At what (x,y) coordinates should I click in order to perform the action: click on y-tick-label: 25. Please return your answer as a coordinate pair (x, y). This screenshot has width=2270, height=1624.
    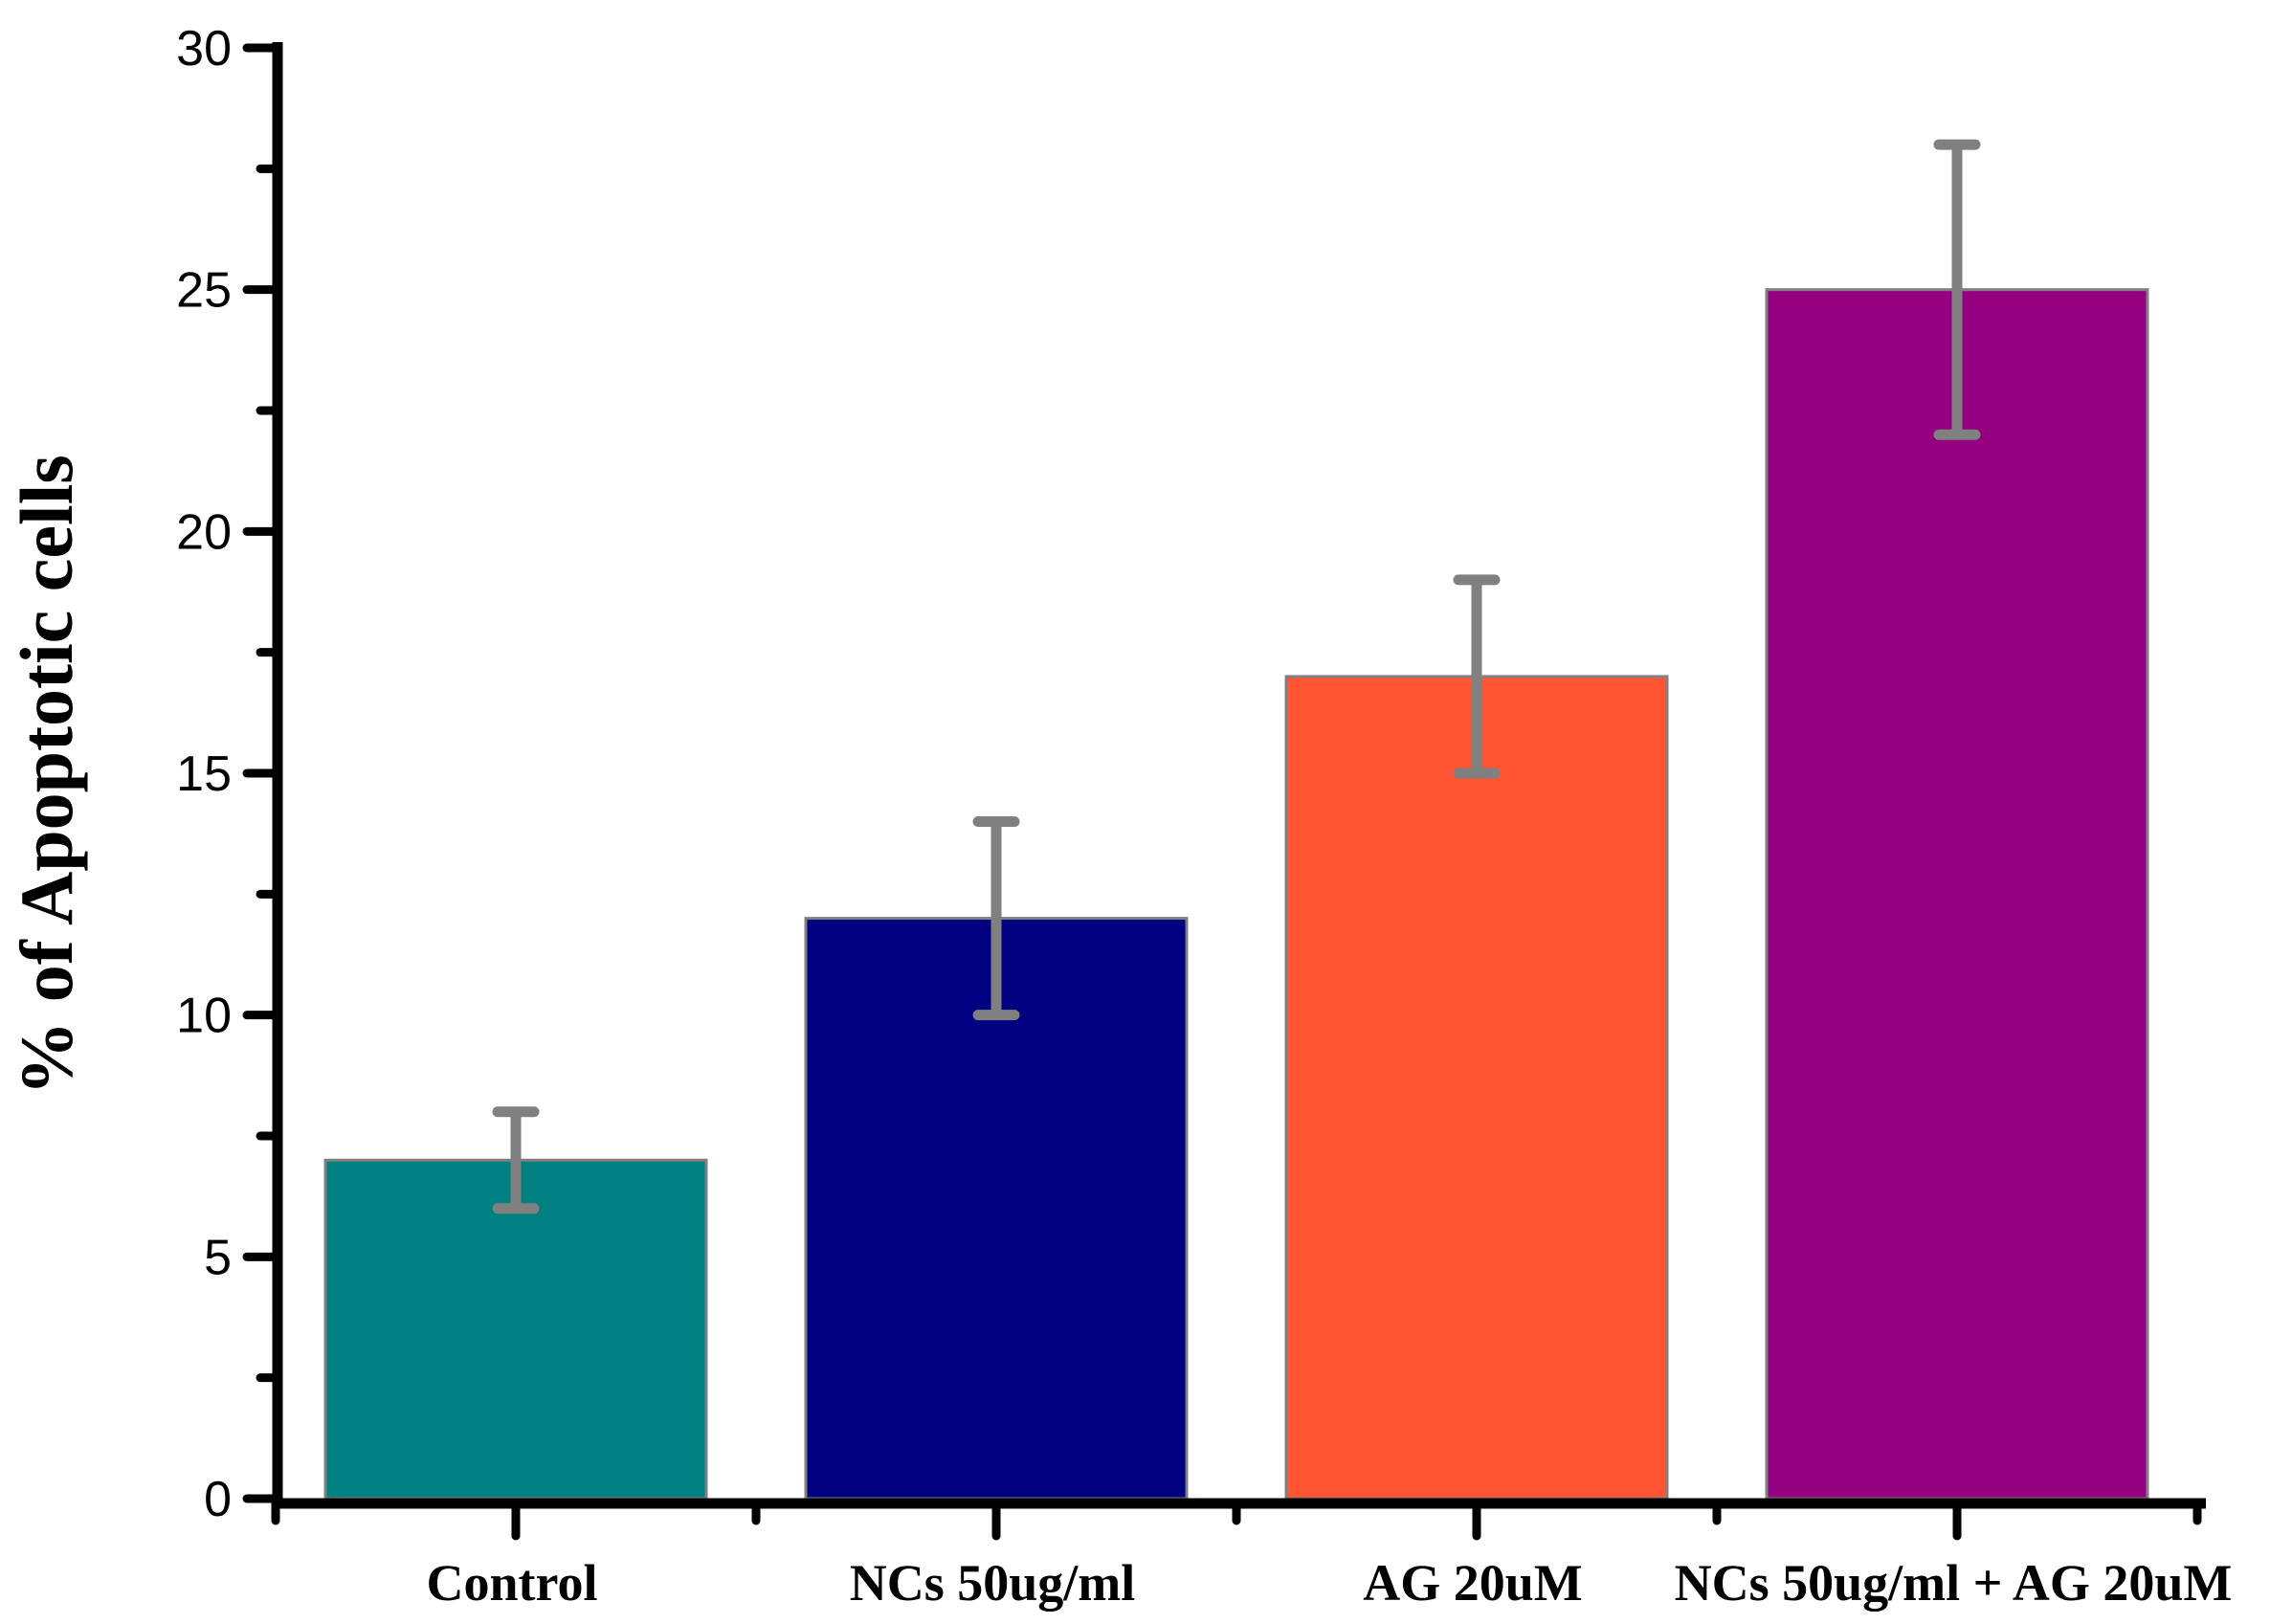
    Looking at the image, I should click on (204, 291).